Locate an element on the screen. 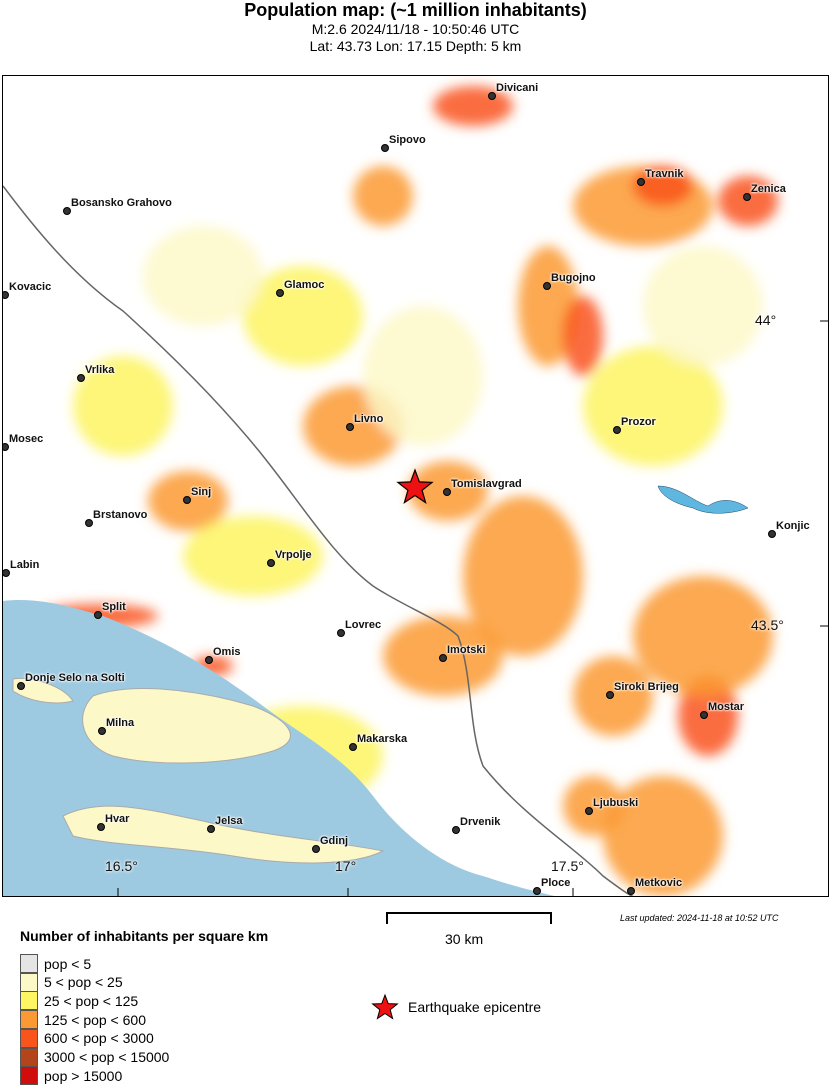  event-info: M:2.6 2024/11/18 - 10:50:46 UTC is located at coordinates (415, 29).